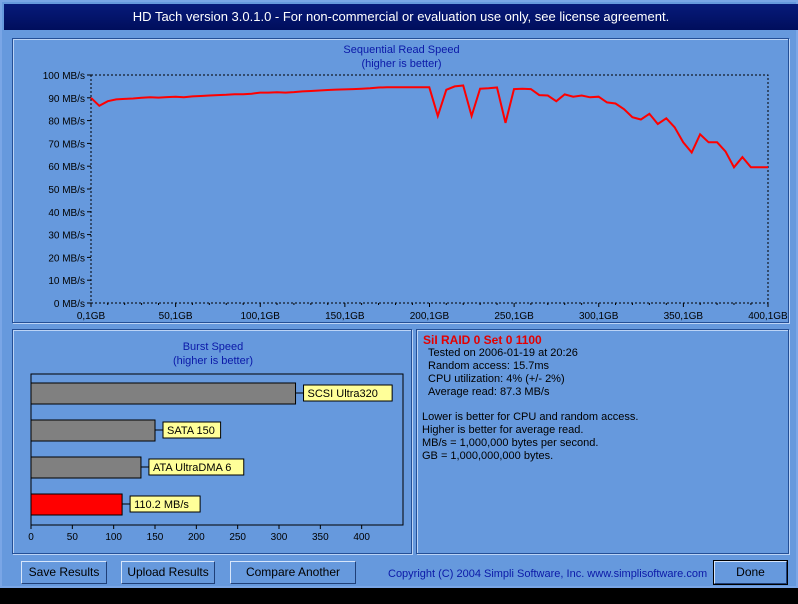  I want to click on burst-x-tick-label: 300, so click(279, 537).